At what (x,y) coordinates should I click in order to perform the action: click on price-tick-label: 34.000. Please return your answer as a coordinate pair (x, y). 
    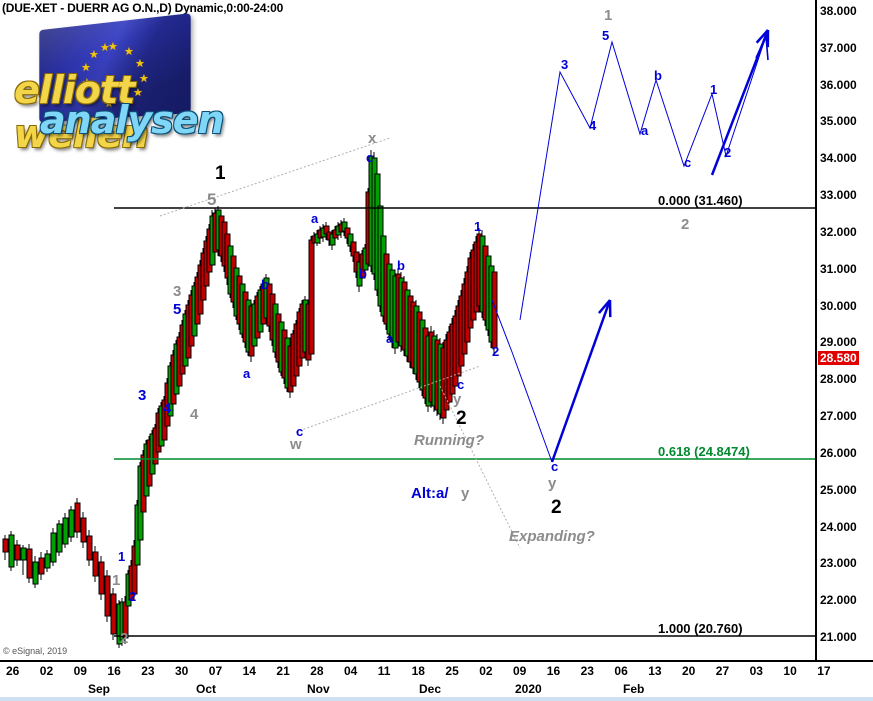
    Looking at the image, I should click on (838, 158).